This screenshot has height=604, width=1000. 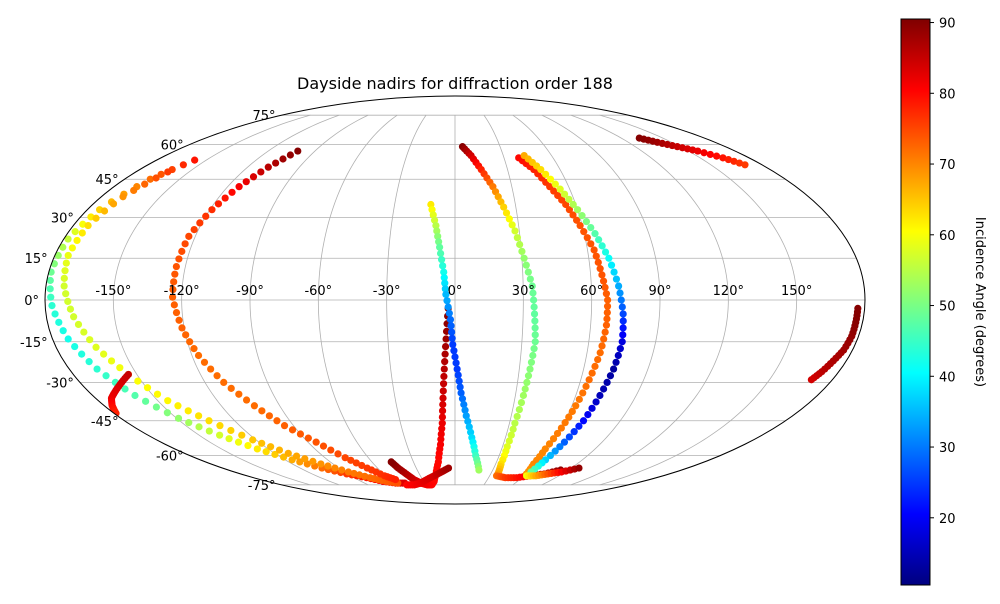 What do you see at coordinates (455, 83) in the screenshot?
I see `chart-title: Dayside nadirs for diffraction order 188` at bounding box center [455, 83].